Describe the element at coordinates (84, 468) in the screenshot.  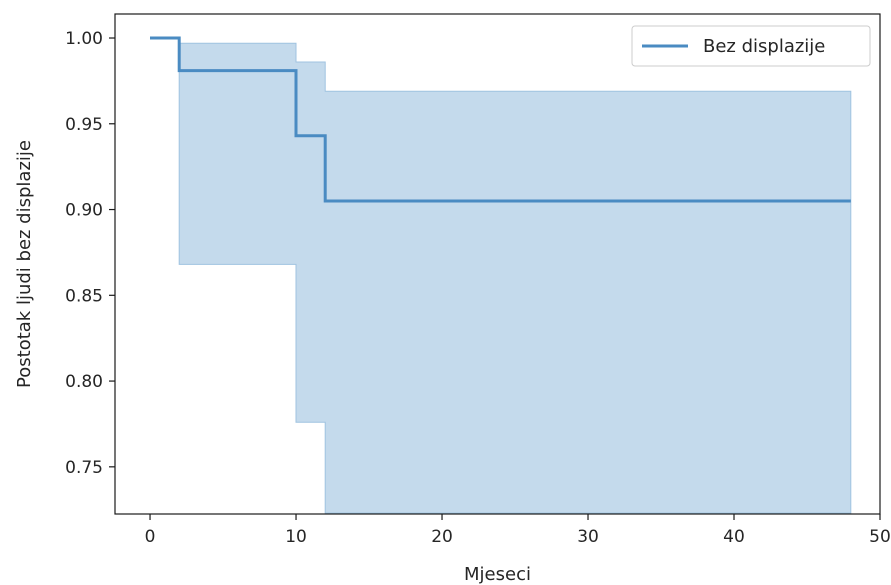
I see `y-tick-label: 0.75` at that location.